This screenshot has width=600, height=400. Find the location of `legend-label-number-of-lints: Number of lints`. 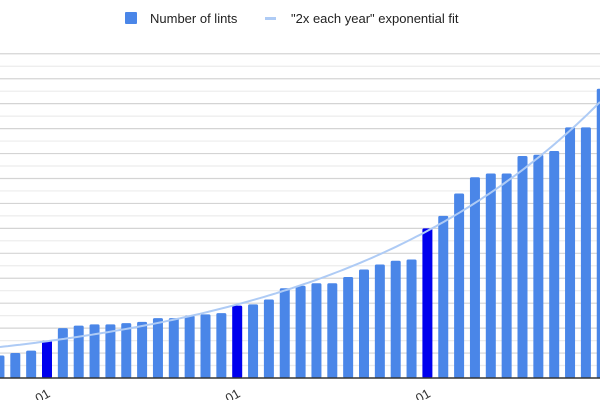

legend-label-number-of-lints: Number of lints is located at coordinates (194, 18).